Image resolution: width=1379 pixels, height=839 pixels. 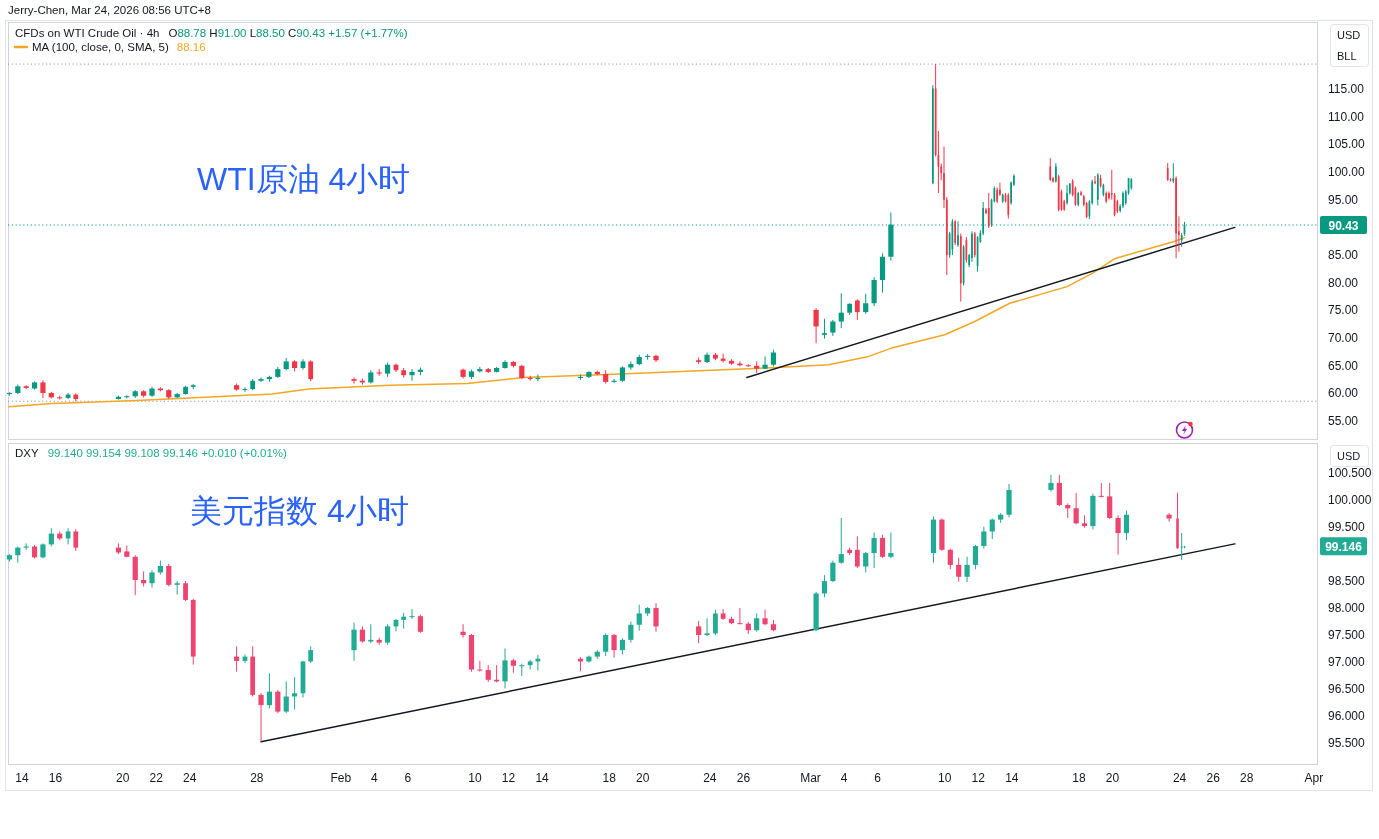 What do you see at coordinates (1343, 225) in the screenshot?
I see `ref-line-label: 90.43` at bounding box center [1343, 225].